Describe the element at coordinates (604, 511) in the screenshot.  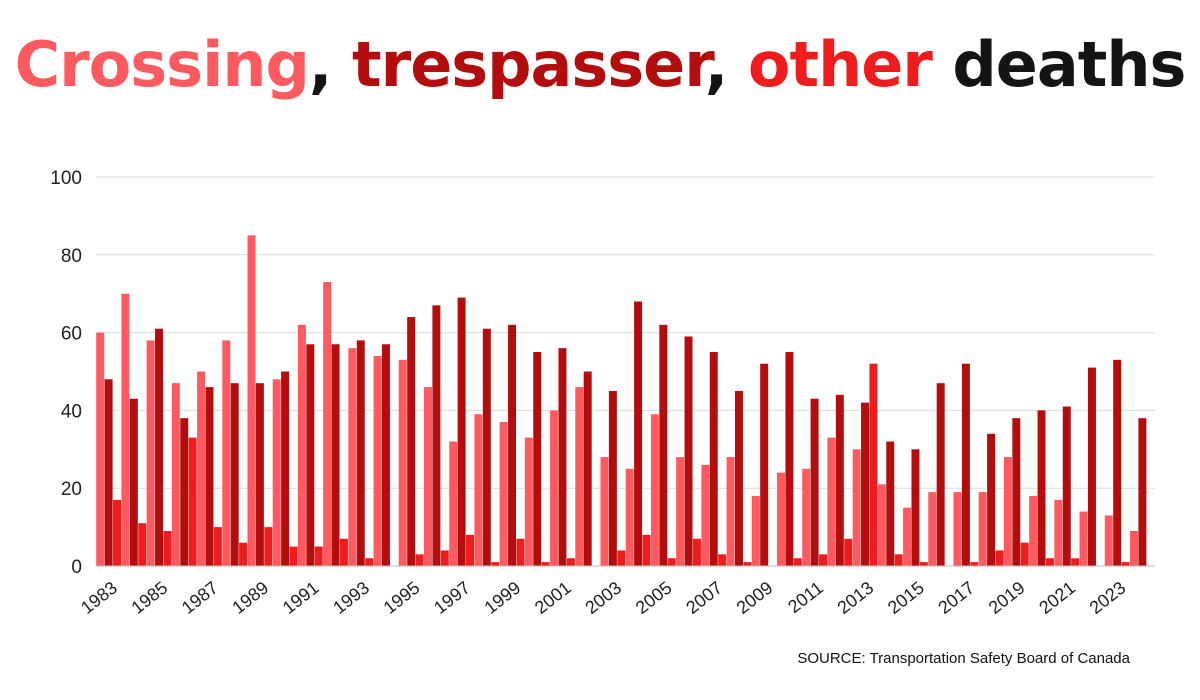
I see `bar-crossing-2003` at that location.